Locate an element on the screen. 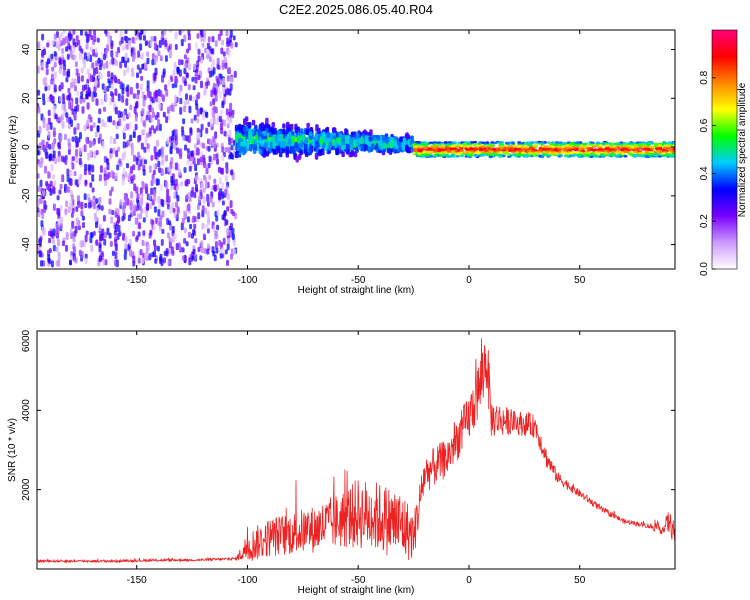 Image resolution: width=750 pixels, height=600 pixels. x-tick-label: 0 is located at coordinates (469, 580).